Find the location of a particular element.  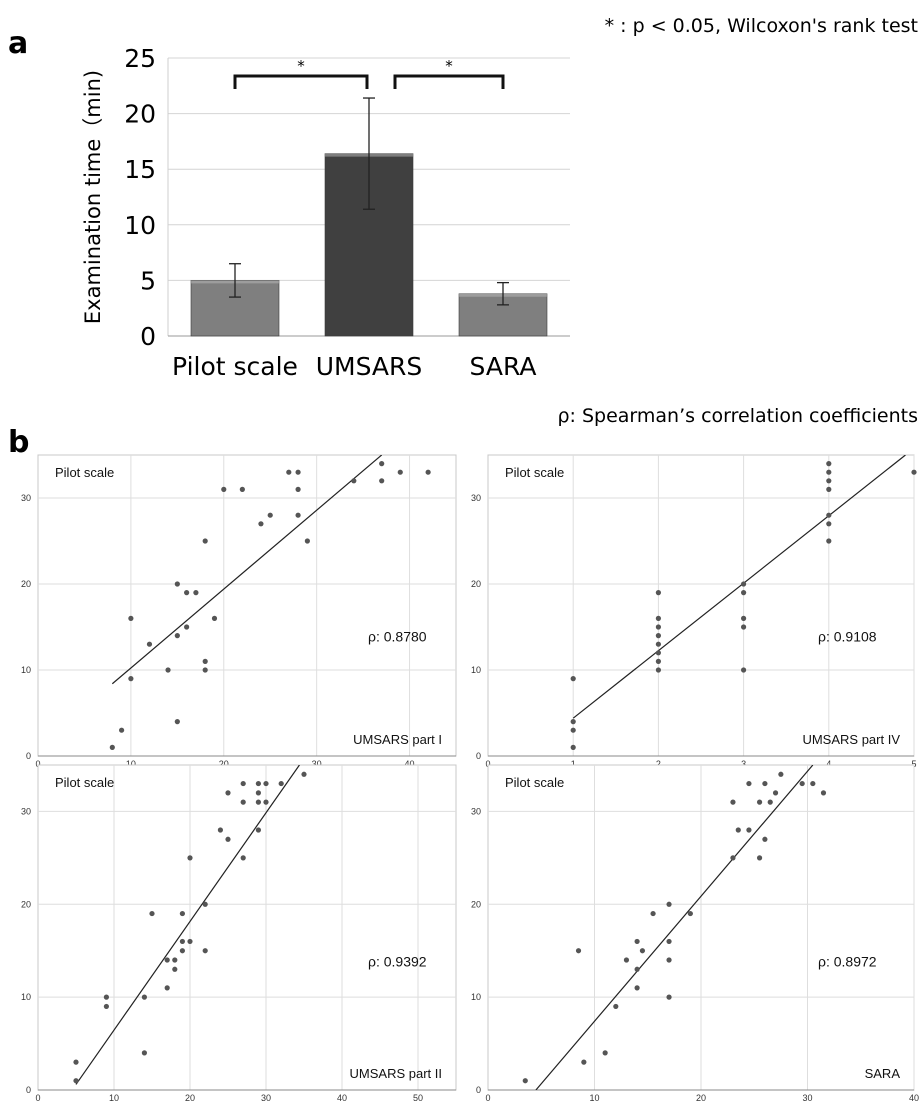

x-tick-label: 2 is located at coordinates (658, 764).